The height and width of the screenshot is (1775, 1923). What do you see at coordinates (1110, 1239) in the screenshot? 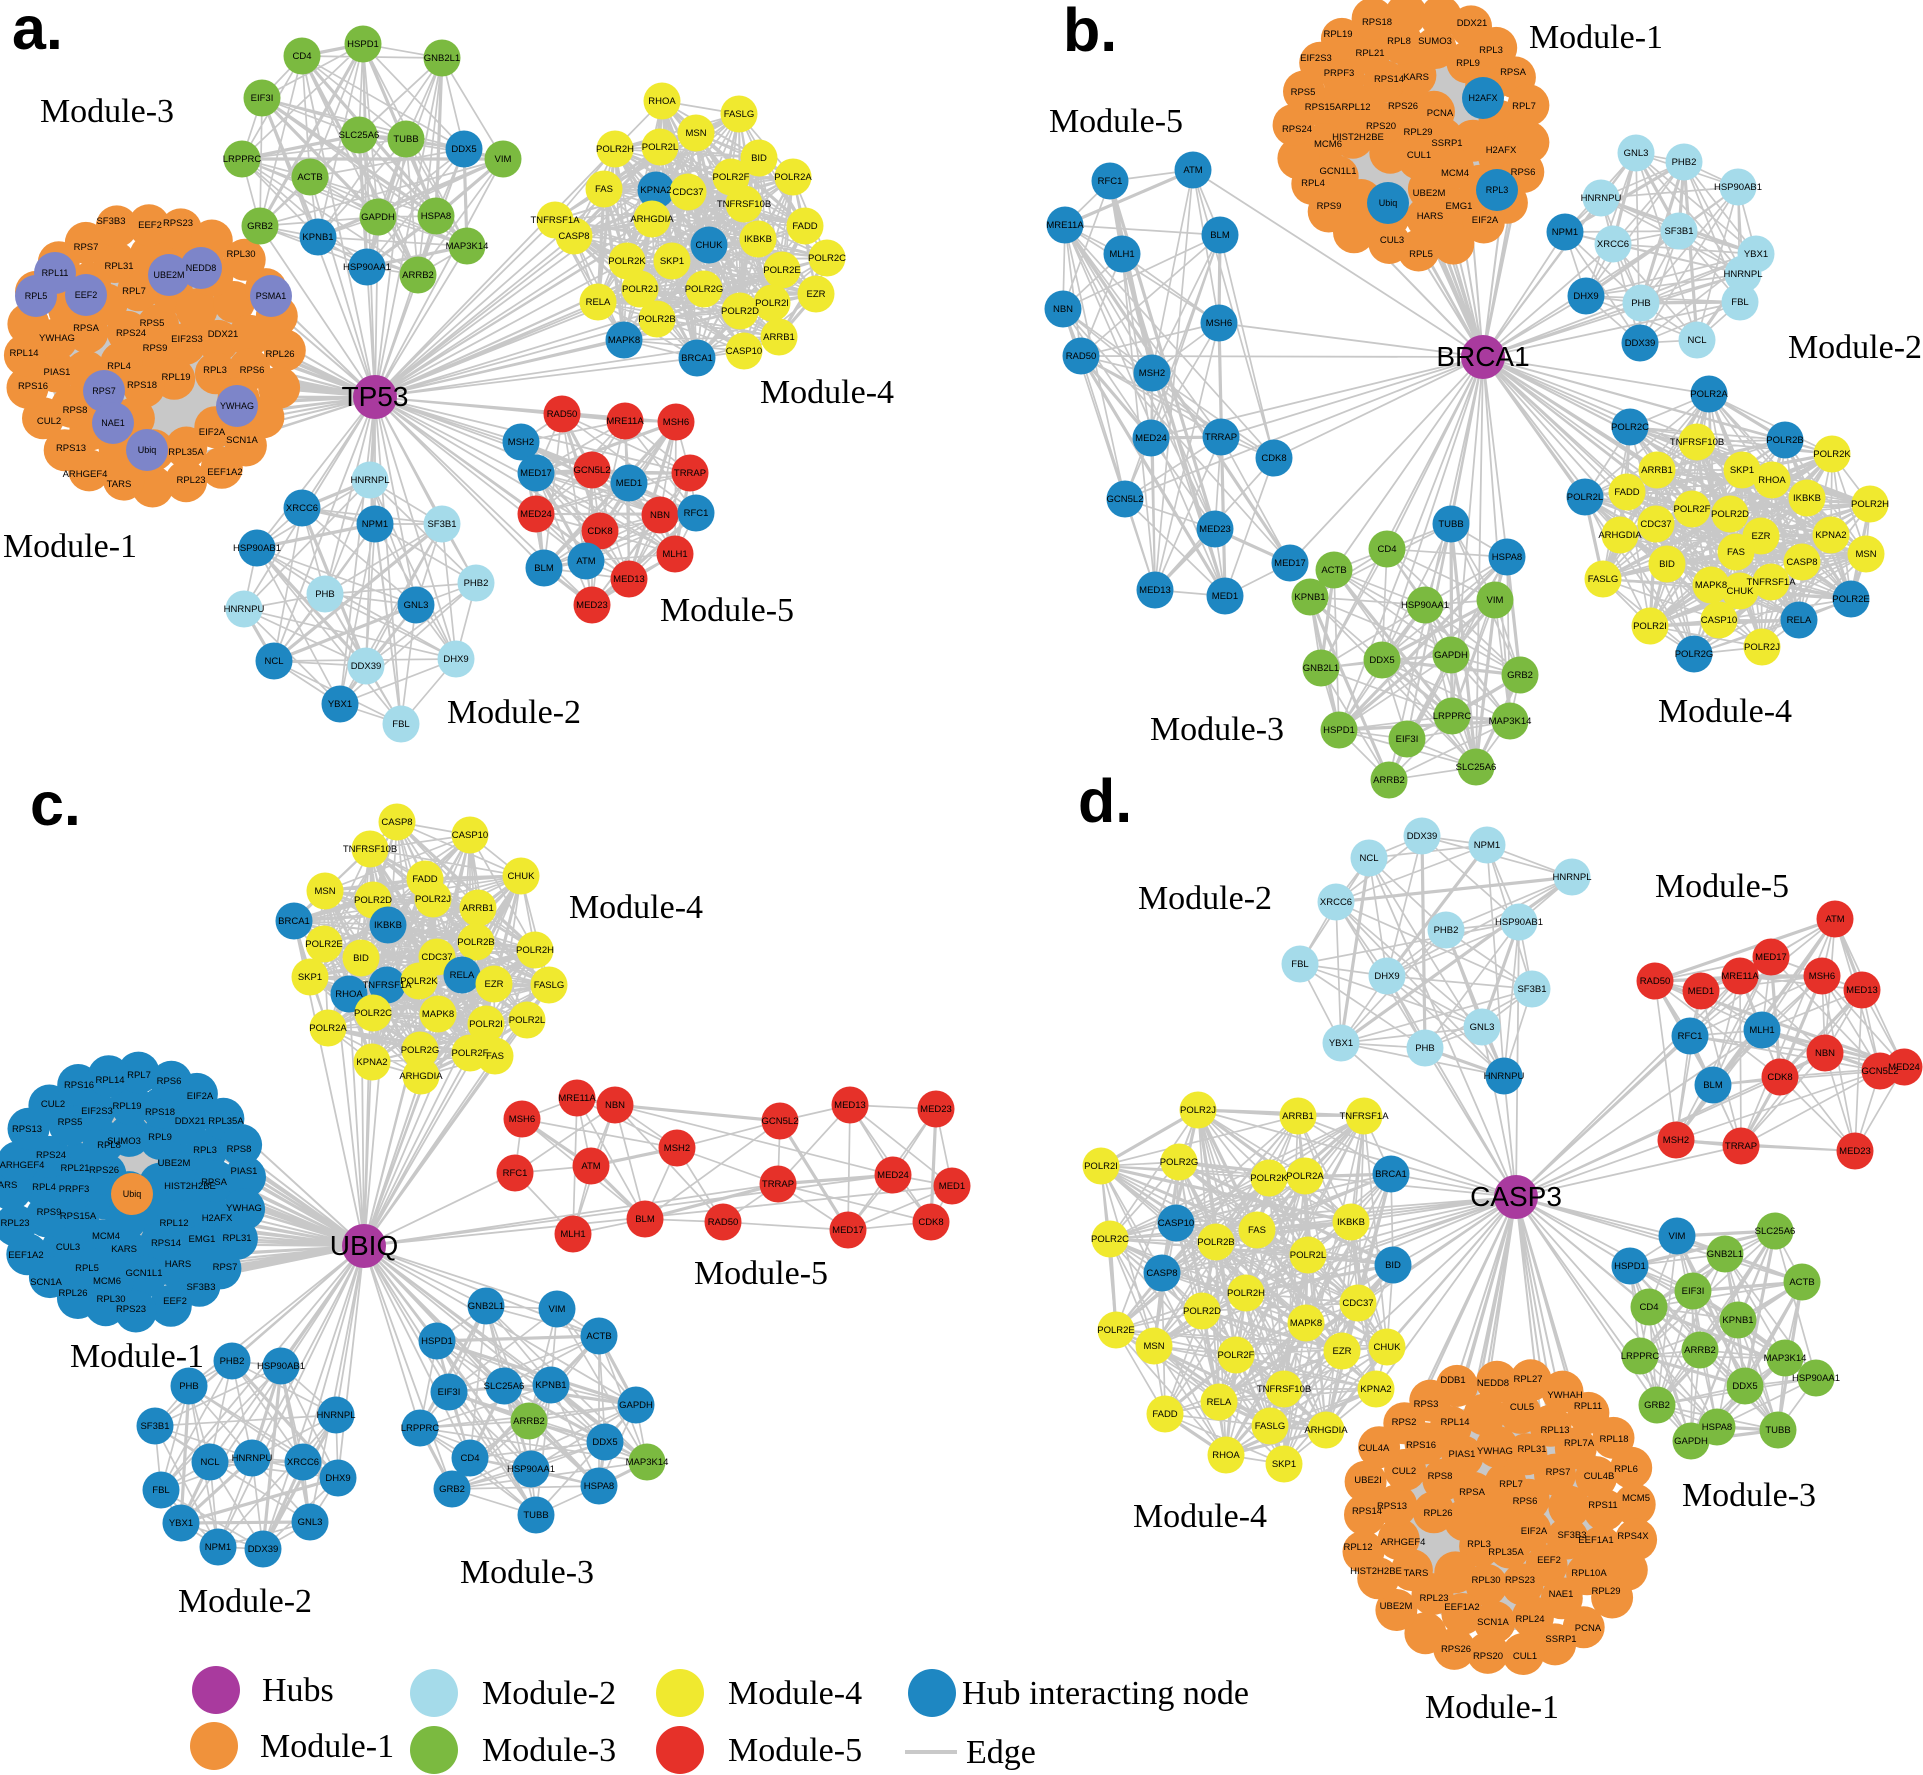
I see `svg-text: POLR2C` at bounding box center [1110, 1239].